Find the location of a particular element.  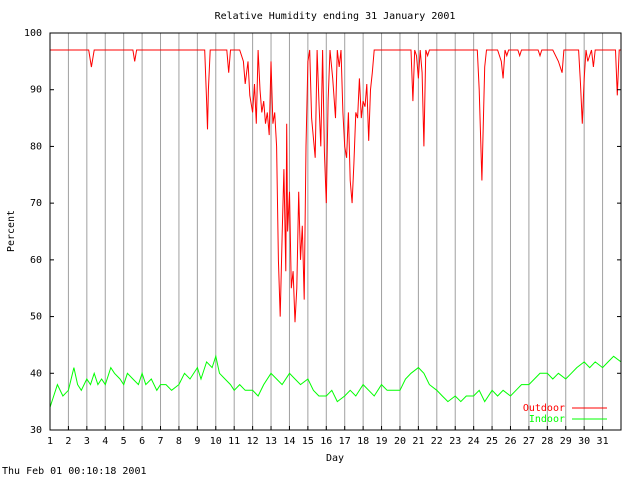

x-tick-label: 25 is located at coordinates (492, 441).